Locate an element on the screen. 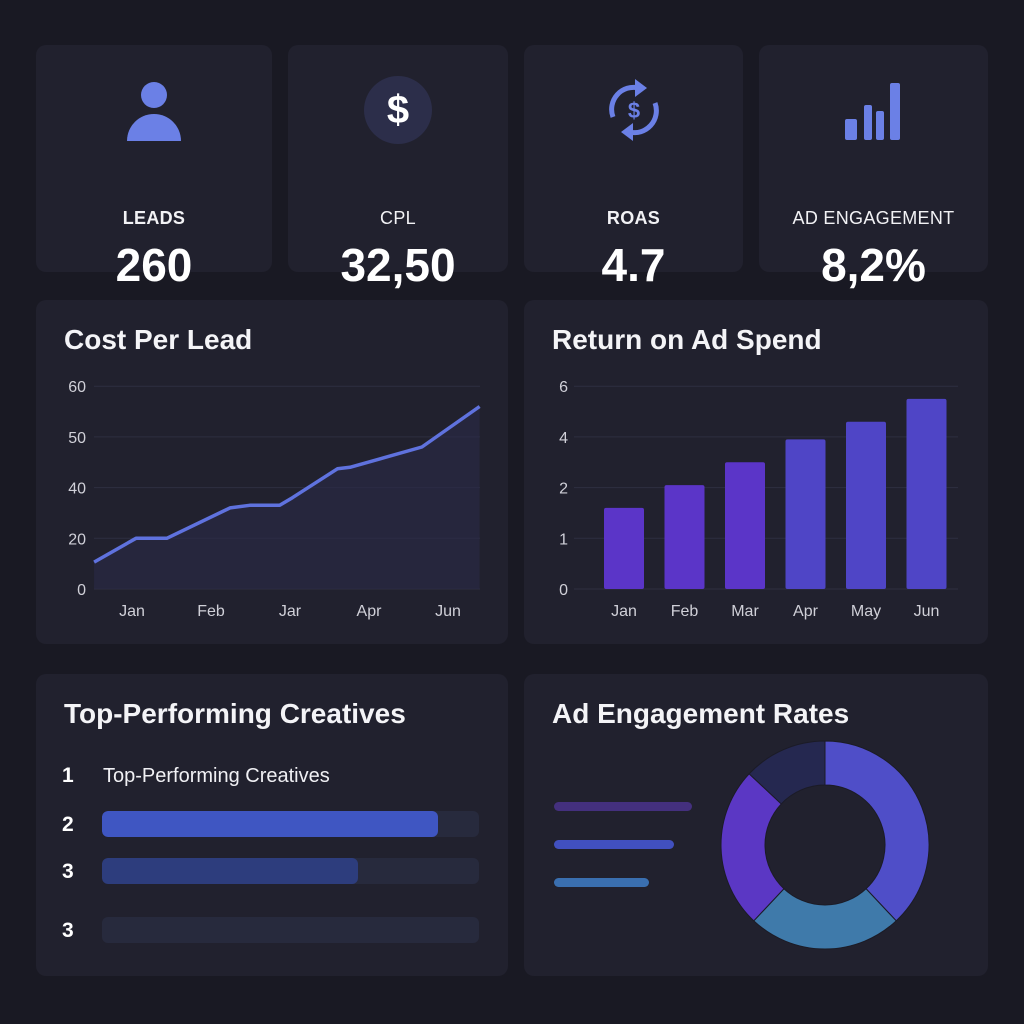 The width and height of the screenshot is (1024, 1024). y-tick-label: 50 is located at coordinates (77, 438).